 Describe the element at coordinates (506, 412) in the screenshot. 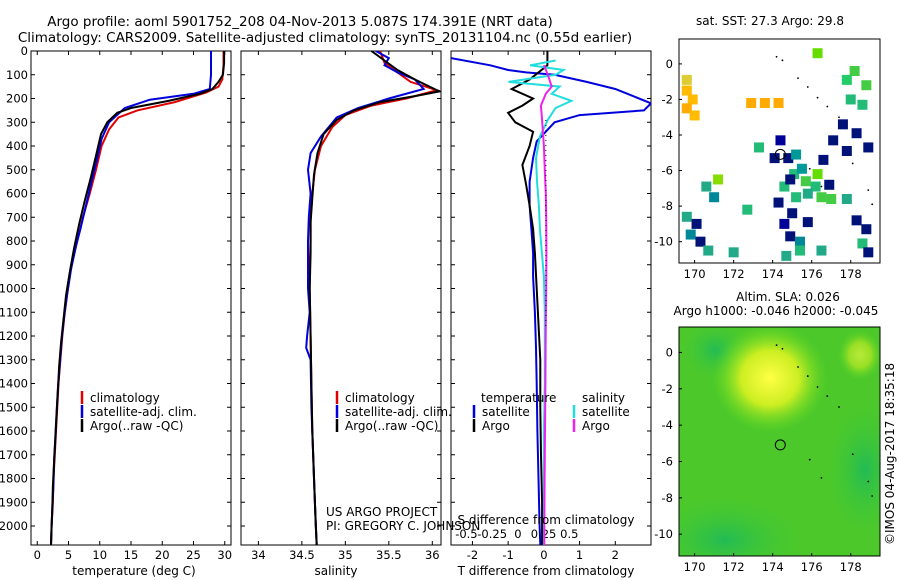

I see `legend-label-t-satellite: satellite` at that location.